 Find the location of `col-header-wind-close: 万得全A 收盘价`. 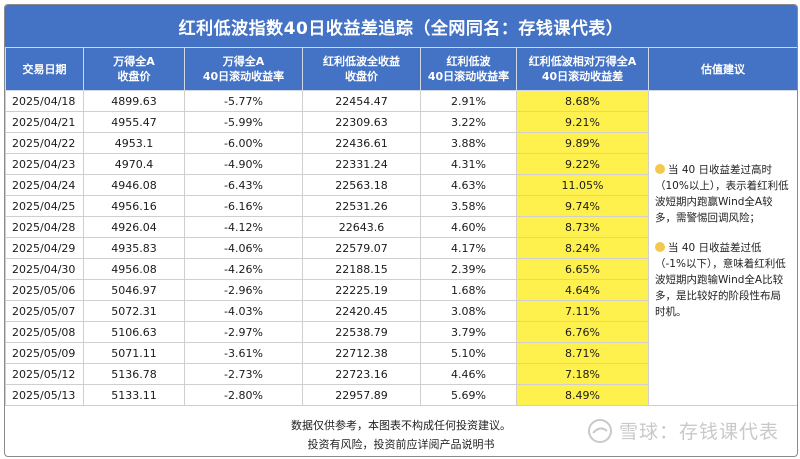

col-header-wind-close: 万得全A 收盘价 is located at coordinates (134, 69).